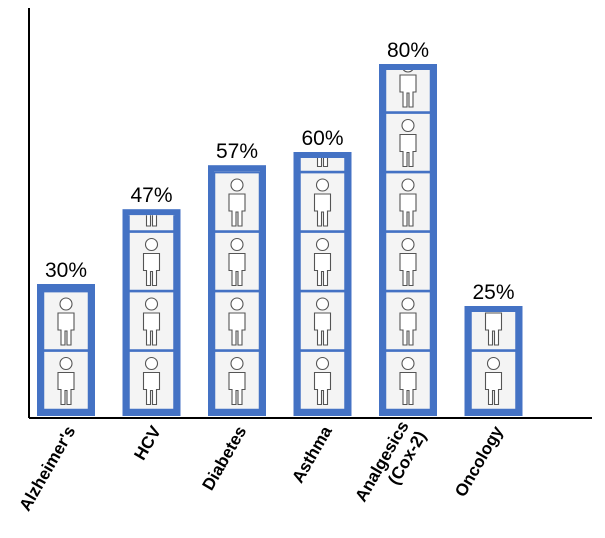 The width and height of the screenshot is (605, 538). I want to click on category-label: Asthma, so click(312, 454).